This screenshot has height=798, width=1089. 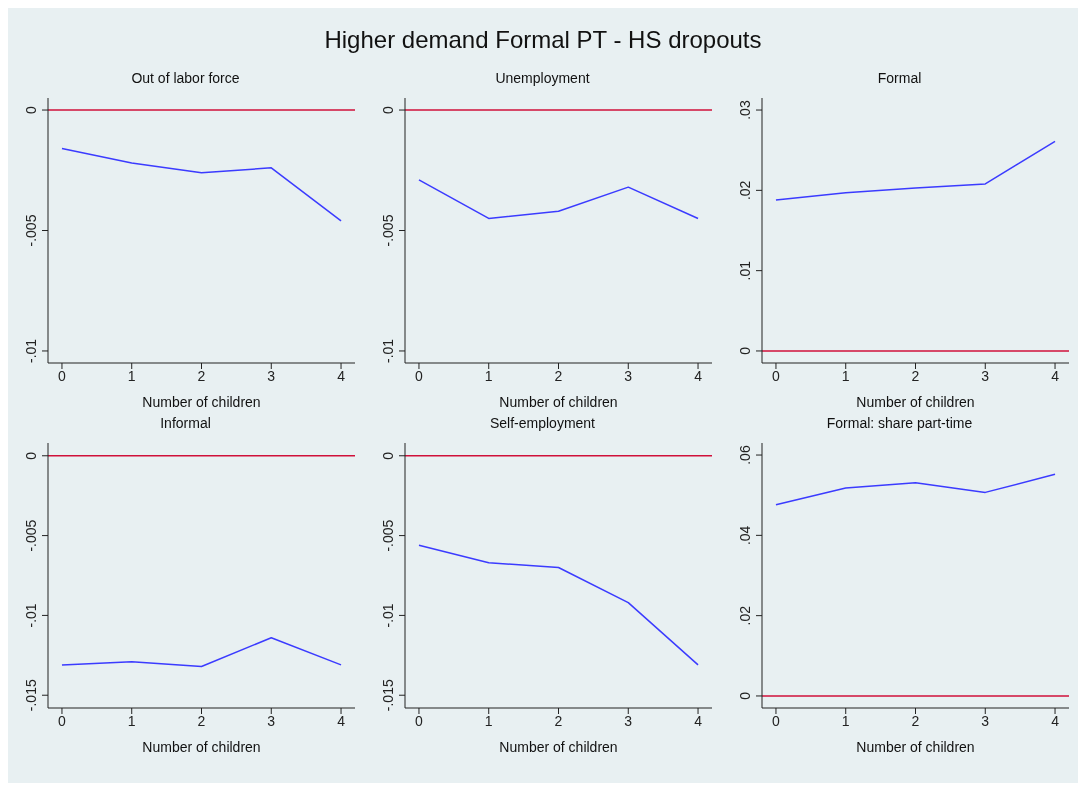 I want to click on chart-title: Formal, so click(x=899, y=79).